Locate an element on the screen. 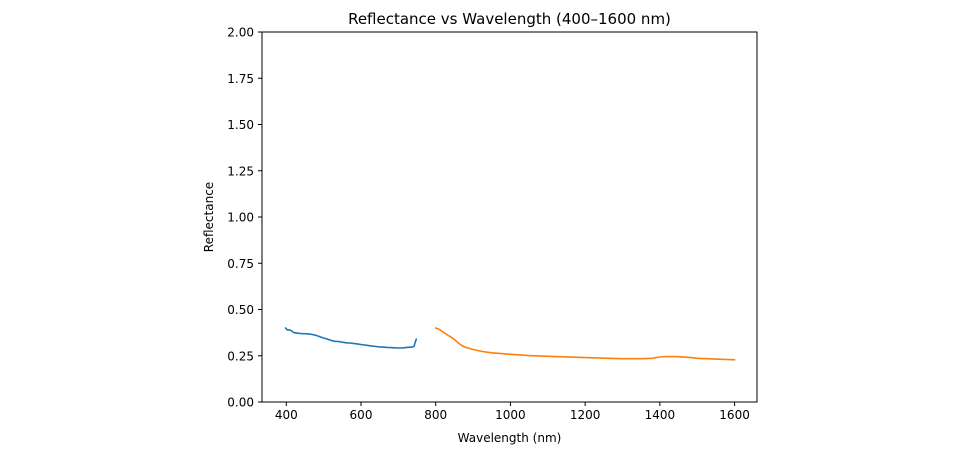 This screenshot has width=960, height=459. series-line-nir-range is located at coordinates (585, 344).